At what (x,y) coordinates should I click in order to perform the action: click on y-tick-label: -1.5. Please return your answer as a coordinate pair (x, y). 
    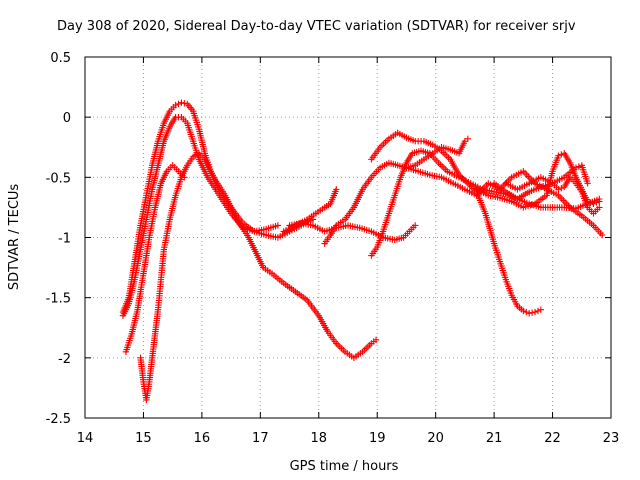
    Looking at the image, I should click on (58, 299).